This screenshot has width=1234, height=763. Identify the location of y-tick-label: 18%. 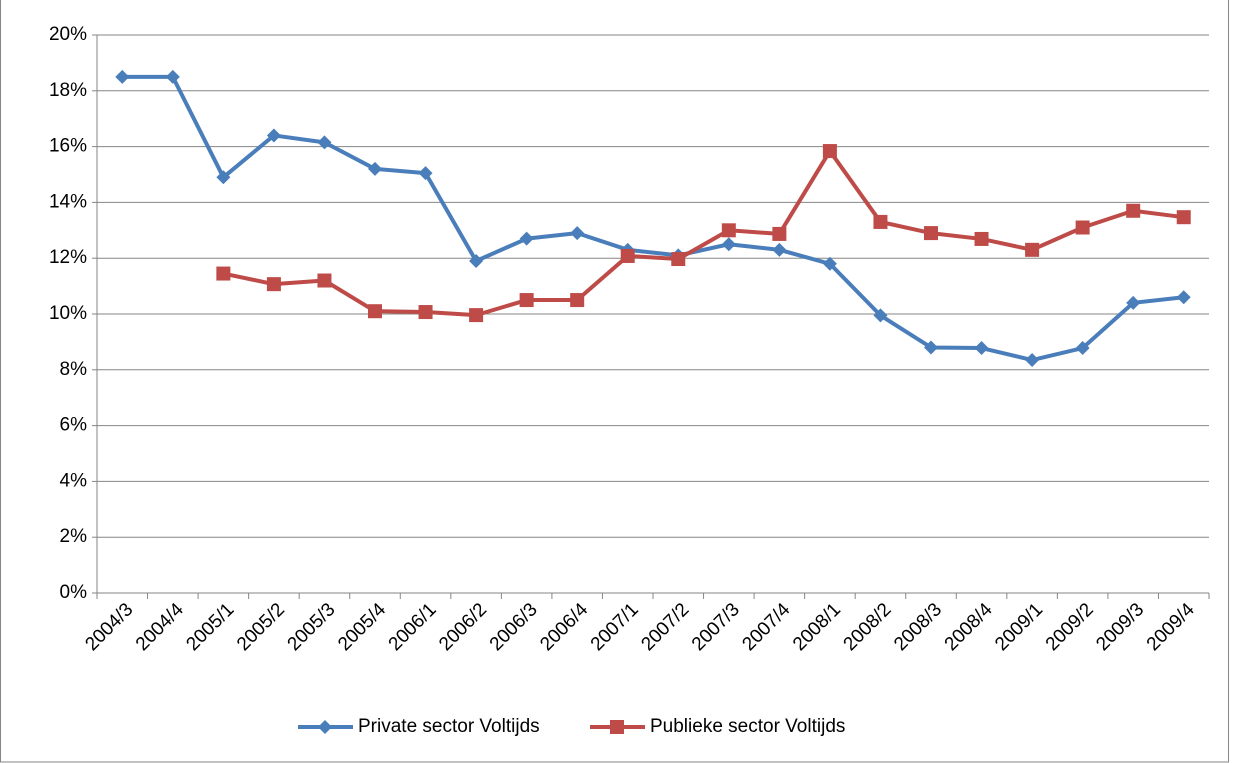
(68, 90).